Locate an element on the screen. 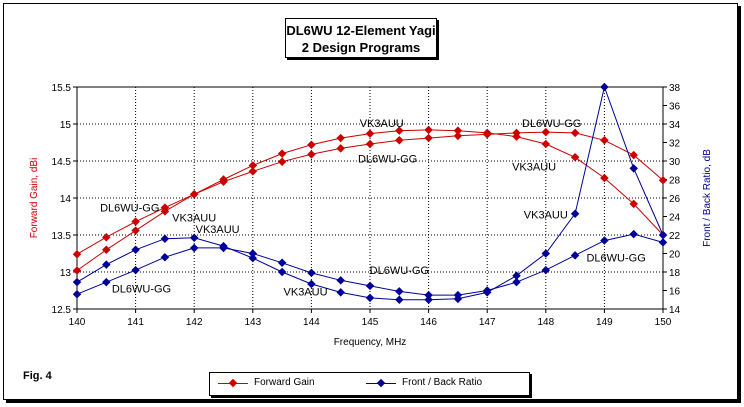 The width and height of the screenshot is (744, 407). y-left-axis-label: Forward Gain, dBi is located at coordinates (34, 198).